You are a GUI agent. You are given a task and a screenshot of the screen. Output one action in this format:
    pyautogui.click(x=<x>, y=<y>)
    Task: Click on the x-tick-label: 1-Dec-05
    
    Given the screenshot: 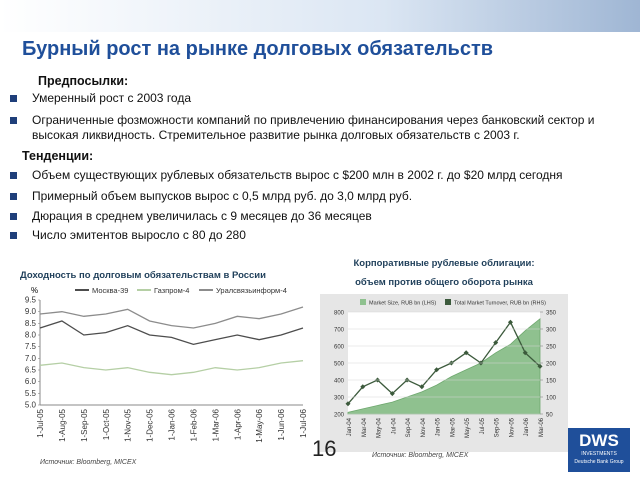 What is the action you would take?
    pyautogui.click(x=150, y=424)
    